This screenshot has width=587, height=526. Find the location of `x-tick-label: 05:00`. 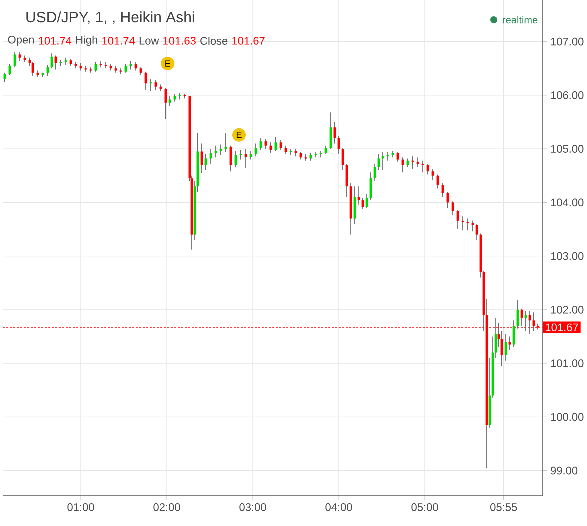

x-tick-label: 05:00 is located at coordinates (425, 508).